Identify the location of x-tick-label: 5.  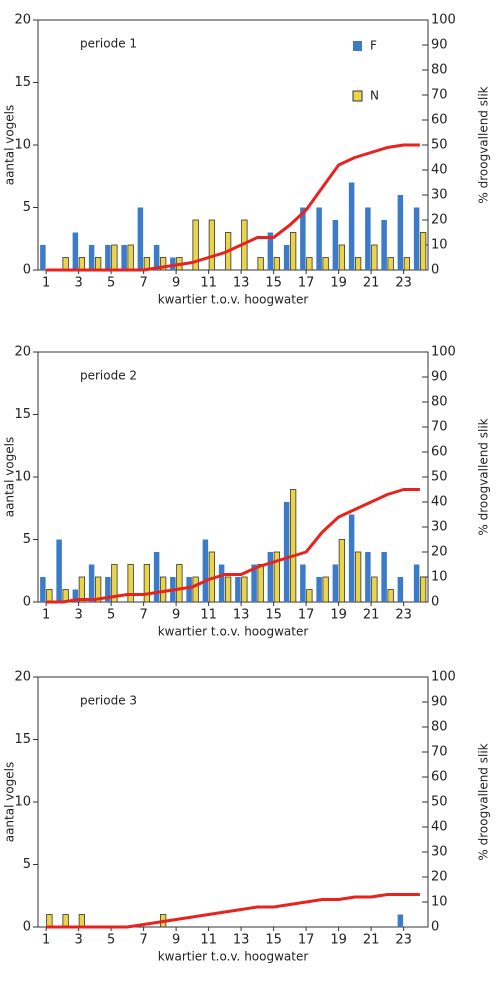
(111, 283).